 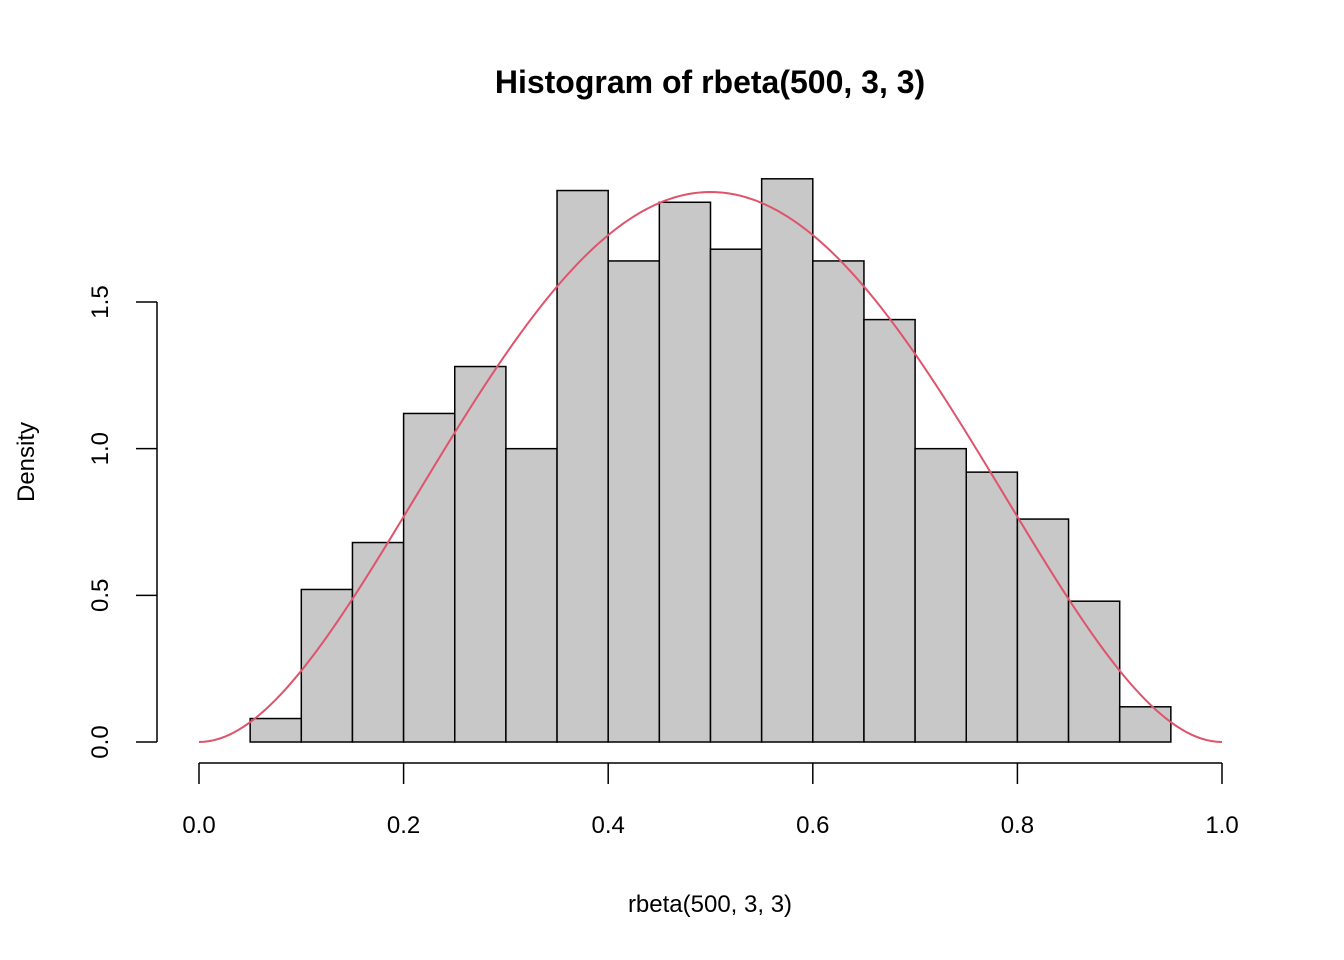 What do you see at coordinates (1017, 825) in the screenshot?
I see `x-tick-label: 0.8` at bounding box center [1017, 825].